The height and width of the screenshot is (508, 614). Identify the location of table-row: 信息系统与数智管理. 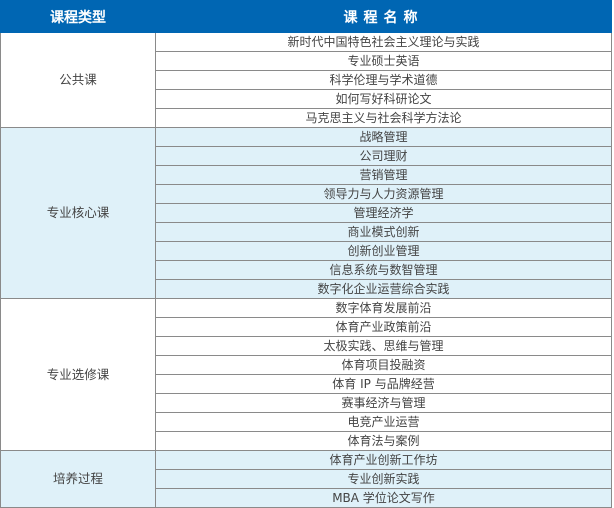
(306, 270).